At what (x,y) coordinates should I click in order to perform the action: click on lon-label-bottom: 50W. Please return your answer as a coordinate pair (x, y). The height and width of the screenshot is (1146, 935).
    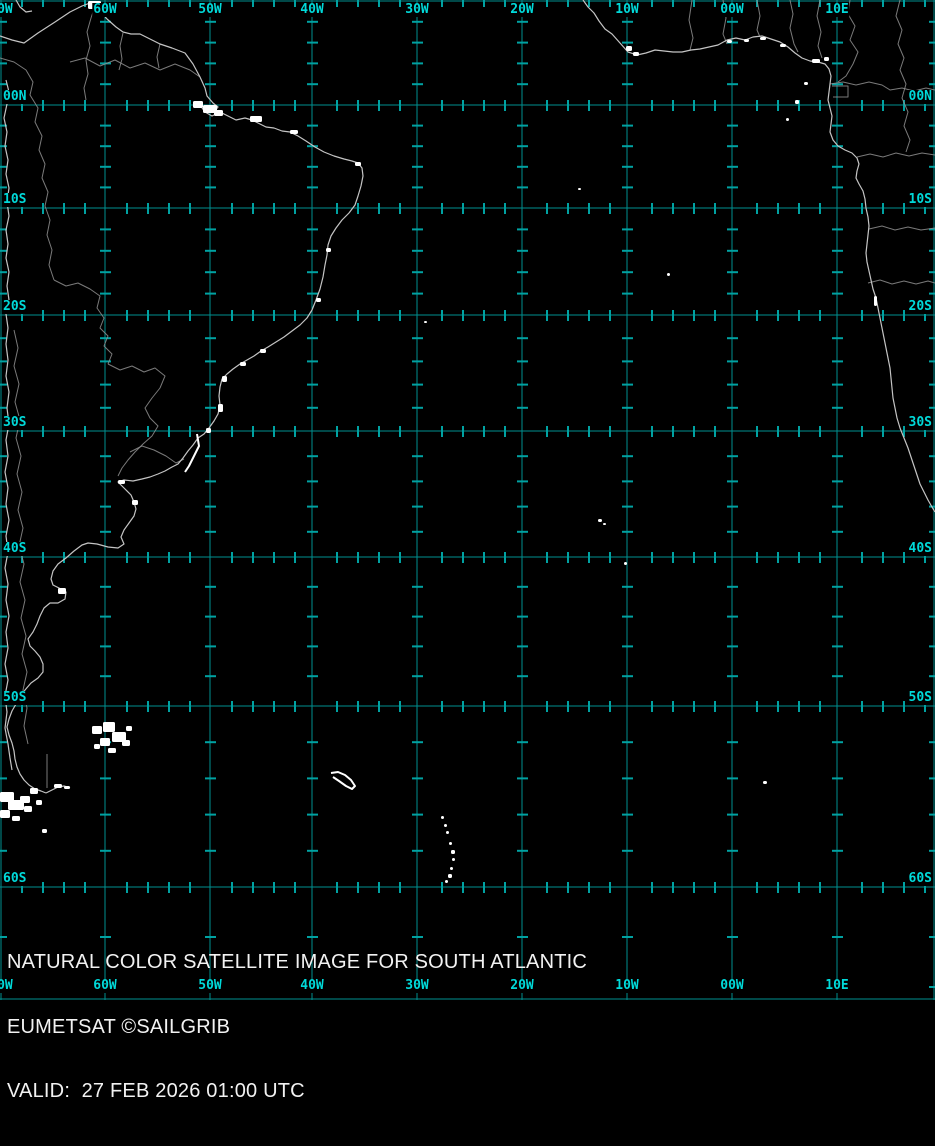
    Looking at the image, I should click on (210, 985).